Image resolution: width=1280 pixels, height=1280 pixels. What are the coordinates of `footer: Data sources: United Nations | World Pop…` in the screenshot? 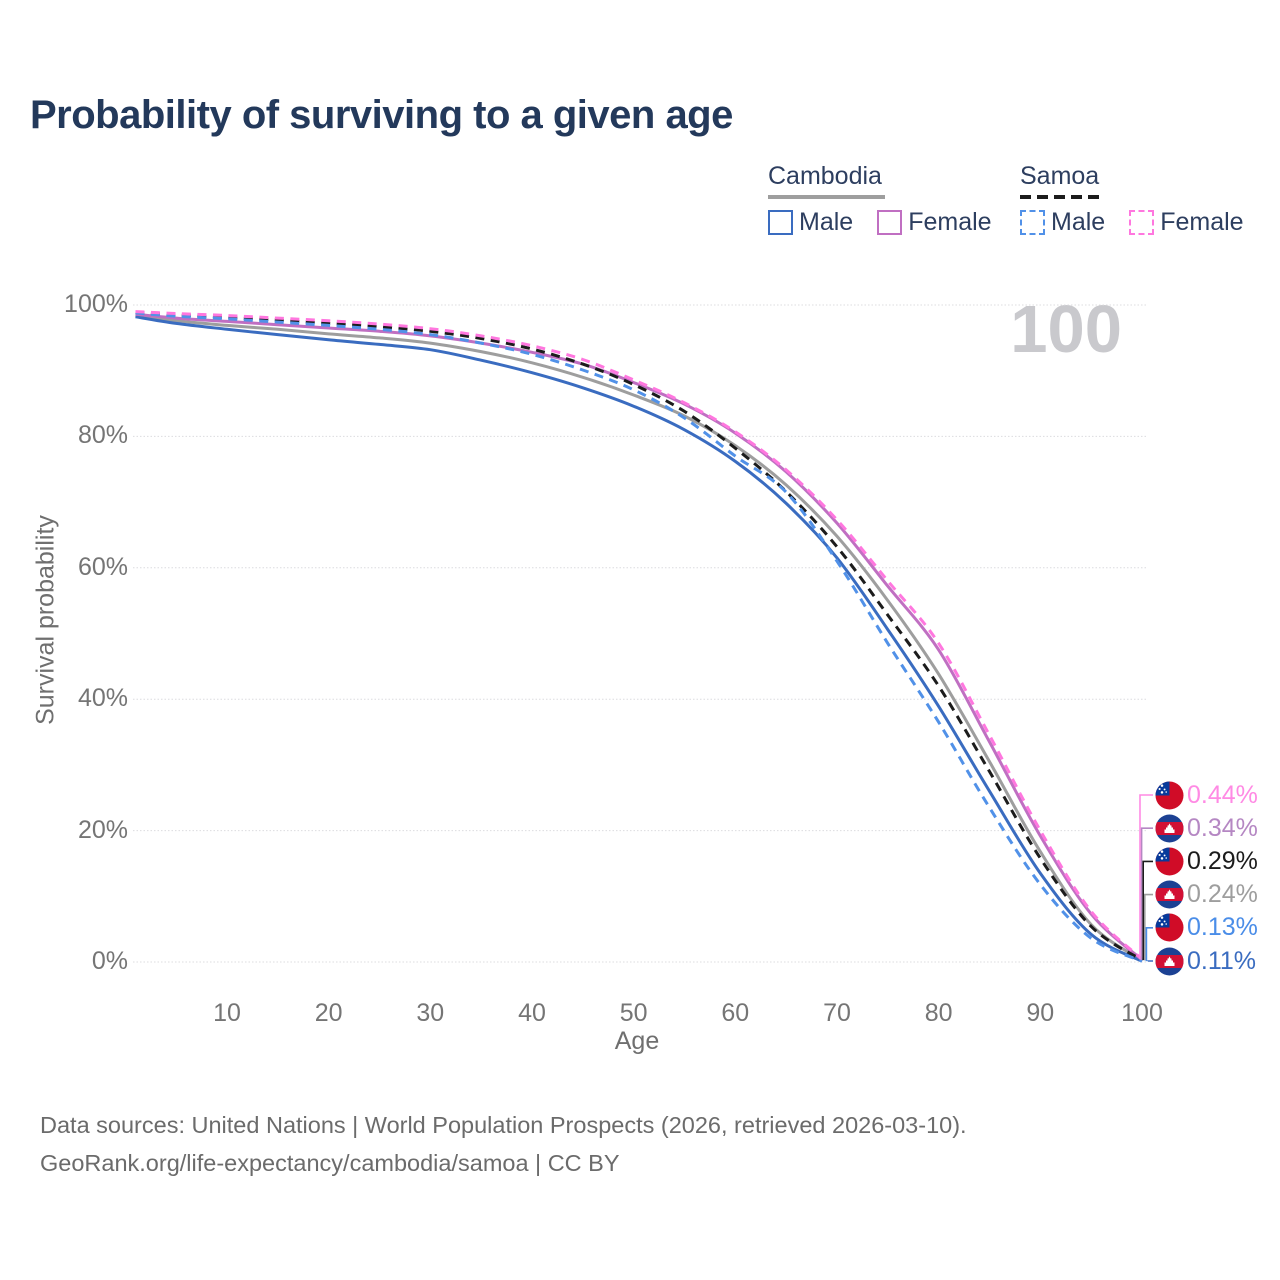 It's located at (503, 1144).